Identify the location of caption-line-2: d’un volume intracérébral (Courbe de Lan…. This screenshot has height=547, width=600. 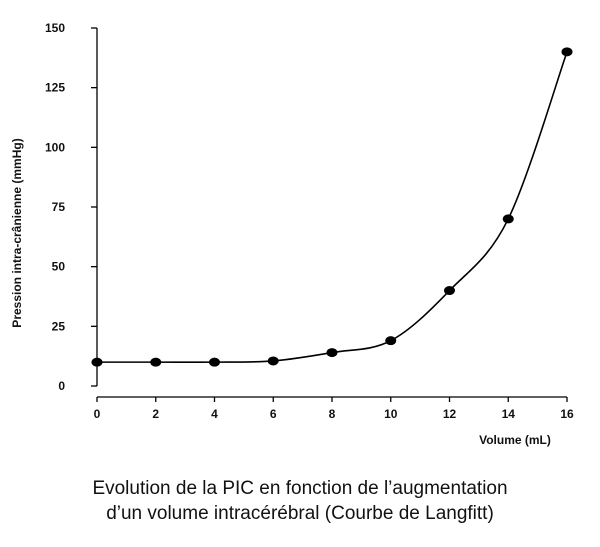
(300, 513).